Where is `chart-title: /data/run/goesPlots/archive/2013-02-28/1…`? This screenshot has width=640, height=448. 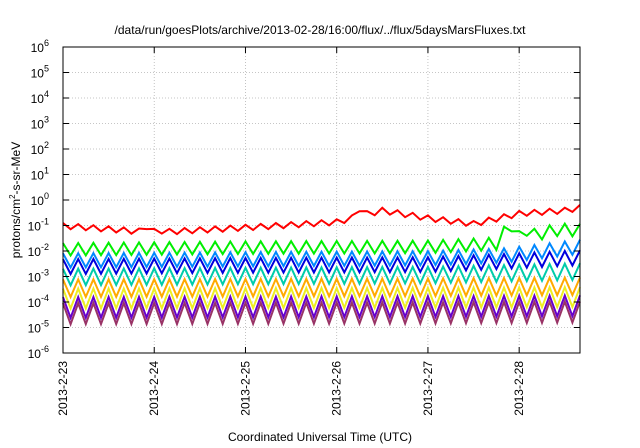 chart-title: /data/run/goesPlots/archive/2013-02-28/1… is located at coordinates (321, 30).